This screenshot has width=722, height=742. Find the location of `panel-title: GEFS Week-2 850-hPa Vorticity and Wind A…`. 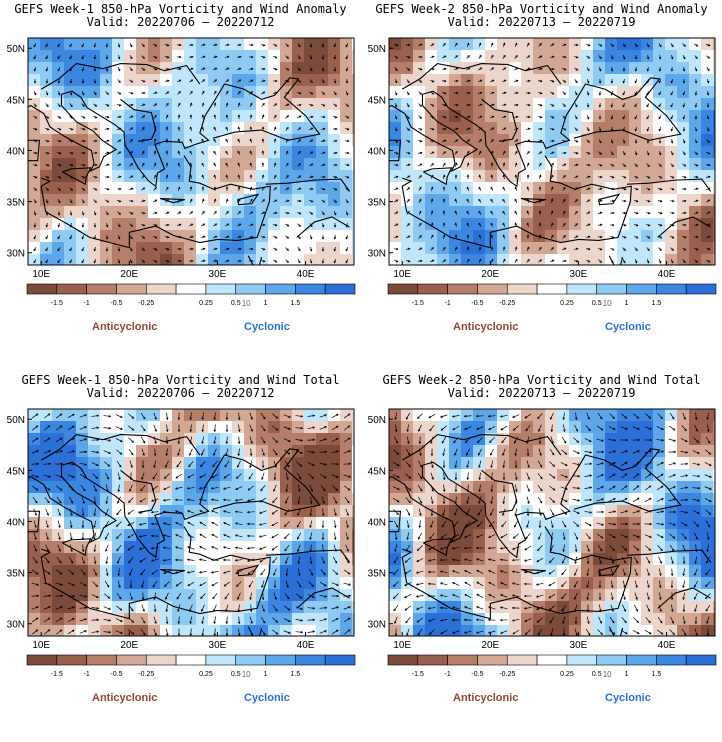

panel-title: GEFS Week-2 850-hPa Vorticity and Wind A… is located at coordinates (541, 9).